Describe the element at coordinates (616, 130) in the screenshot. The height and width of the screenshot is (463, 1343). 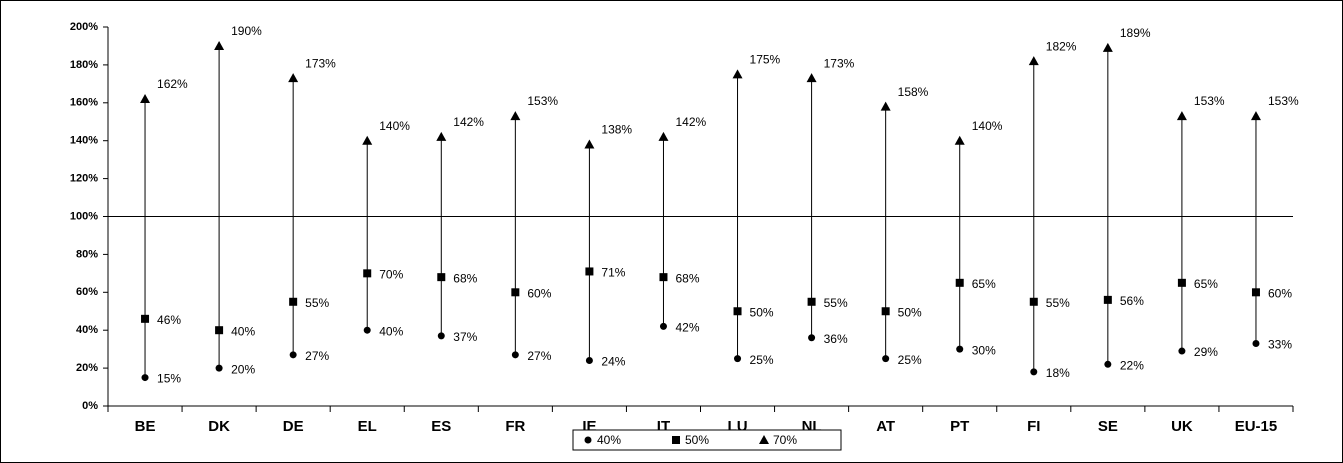
I see `value-label: 138%` at that location.